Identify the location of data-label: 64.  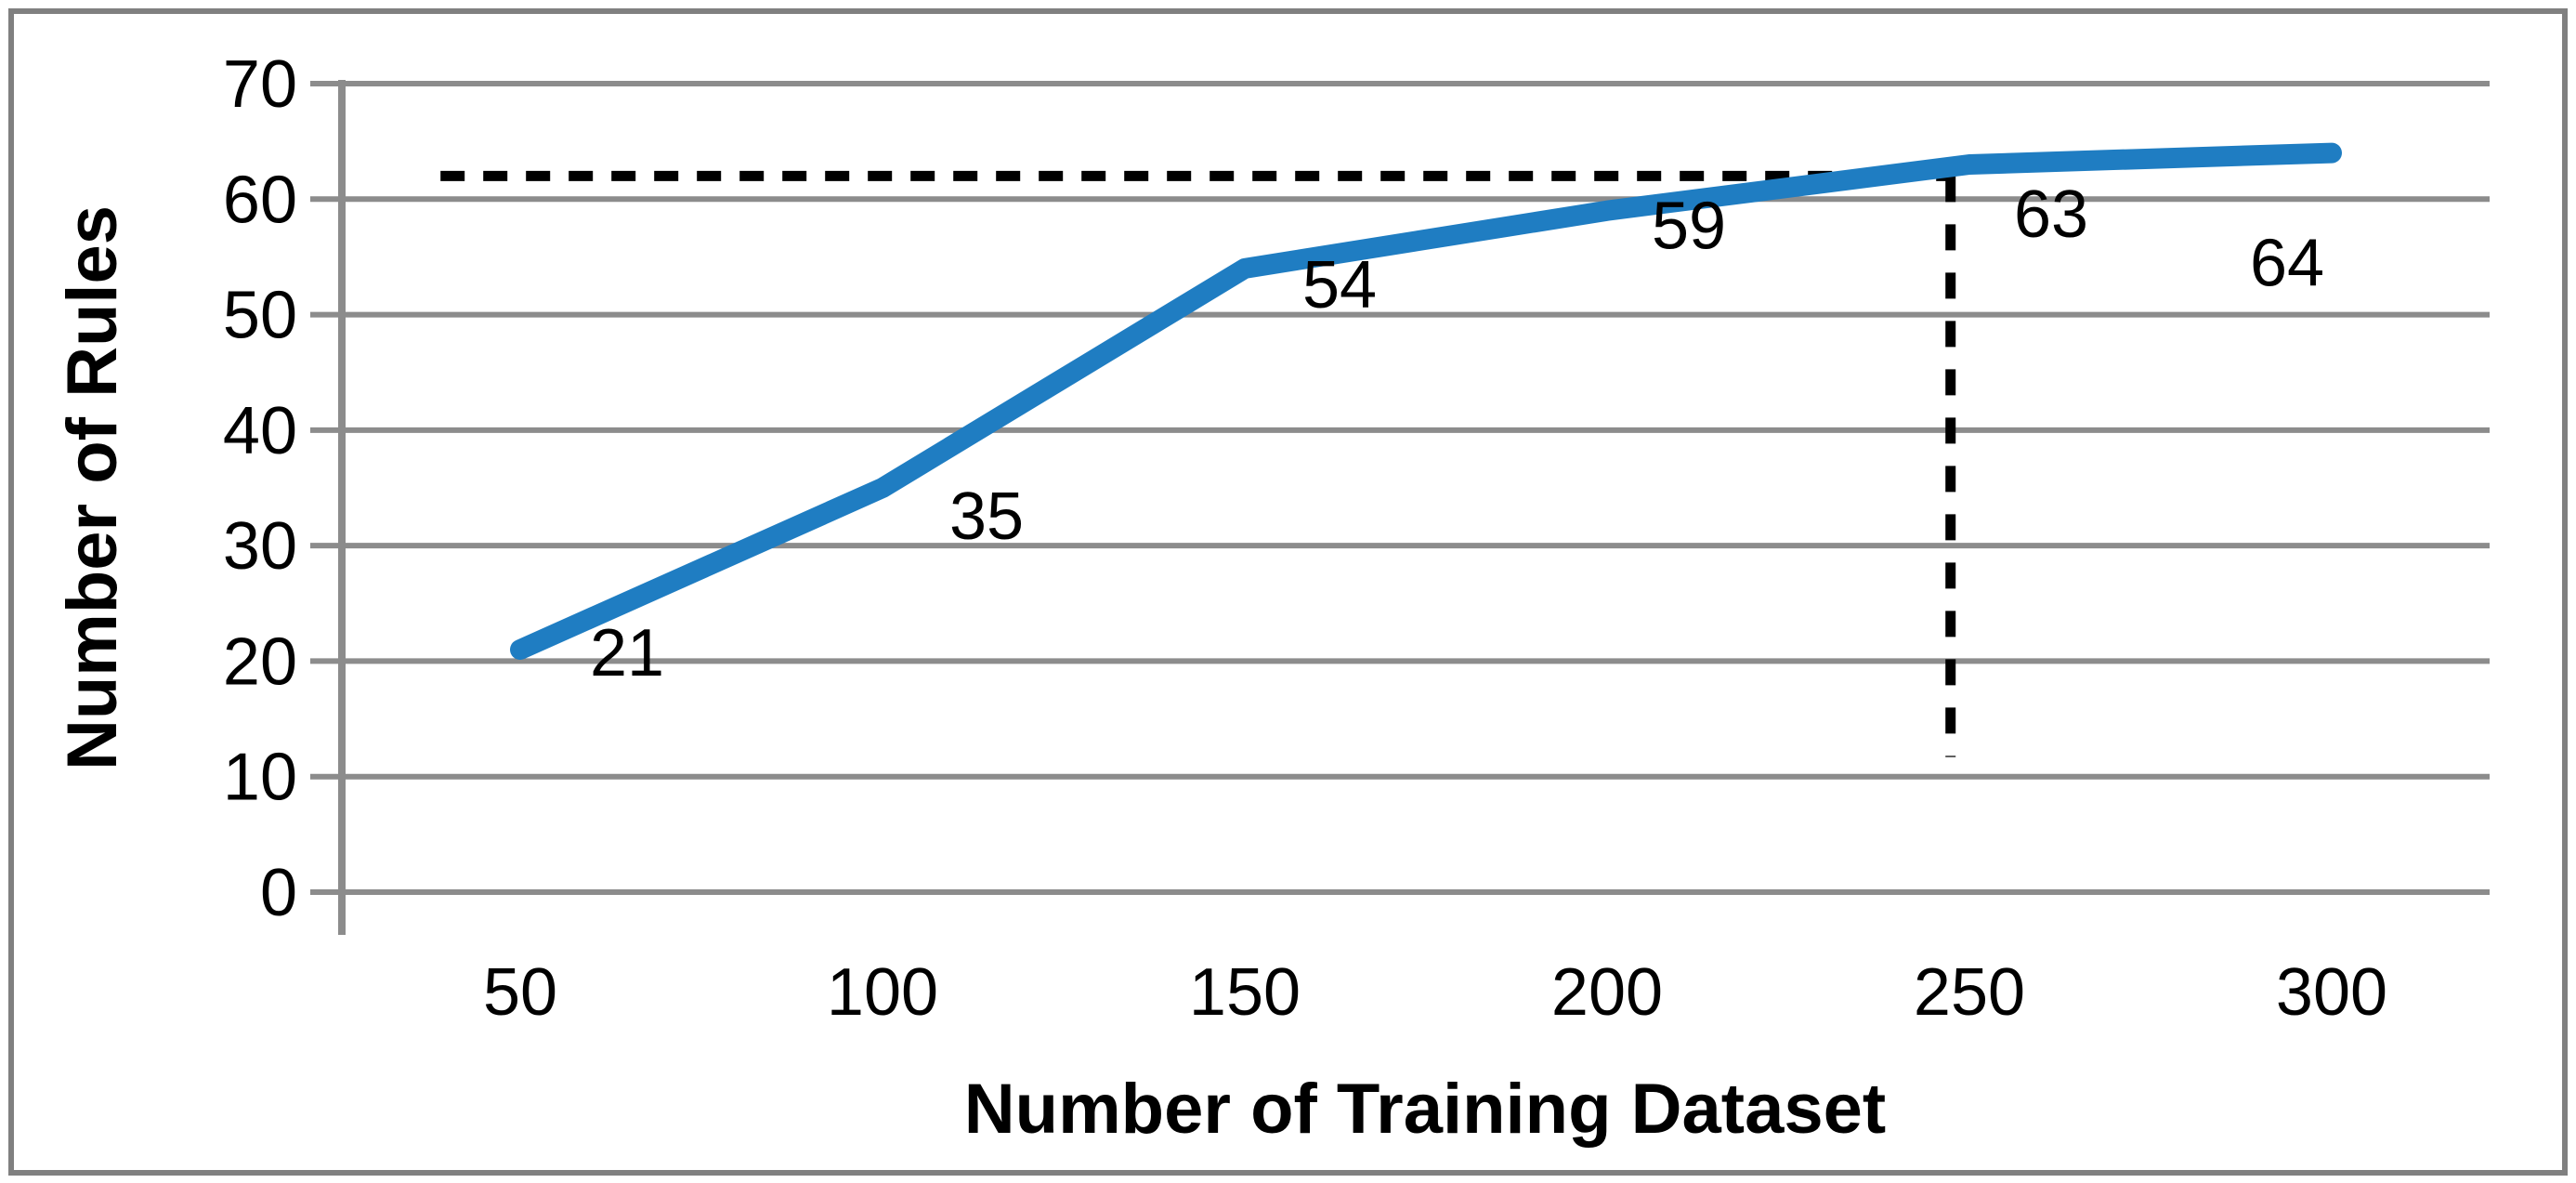
(2287, 264).